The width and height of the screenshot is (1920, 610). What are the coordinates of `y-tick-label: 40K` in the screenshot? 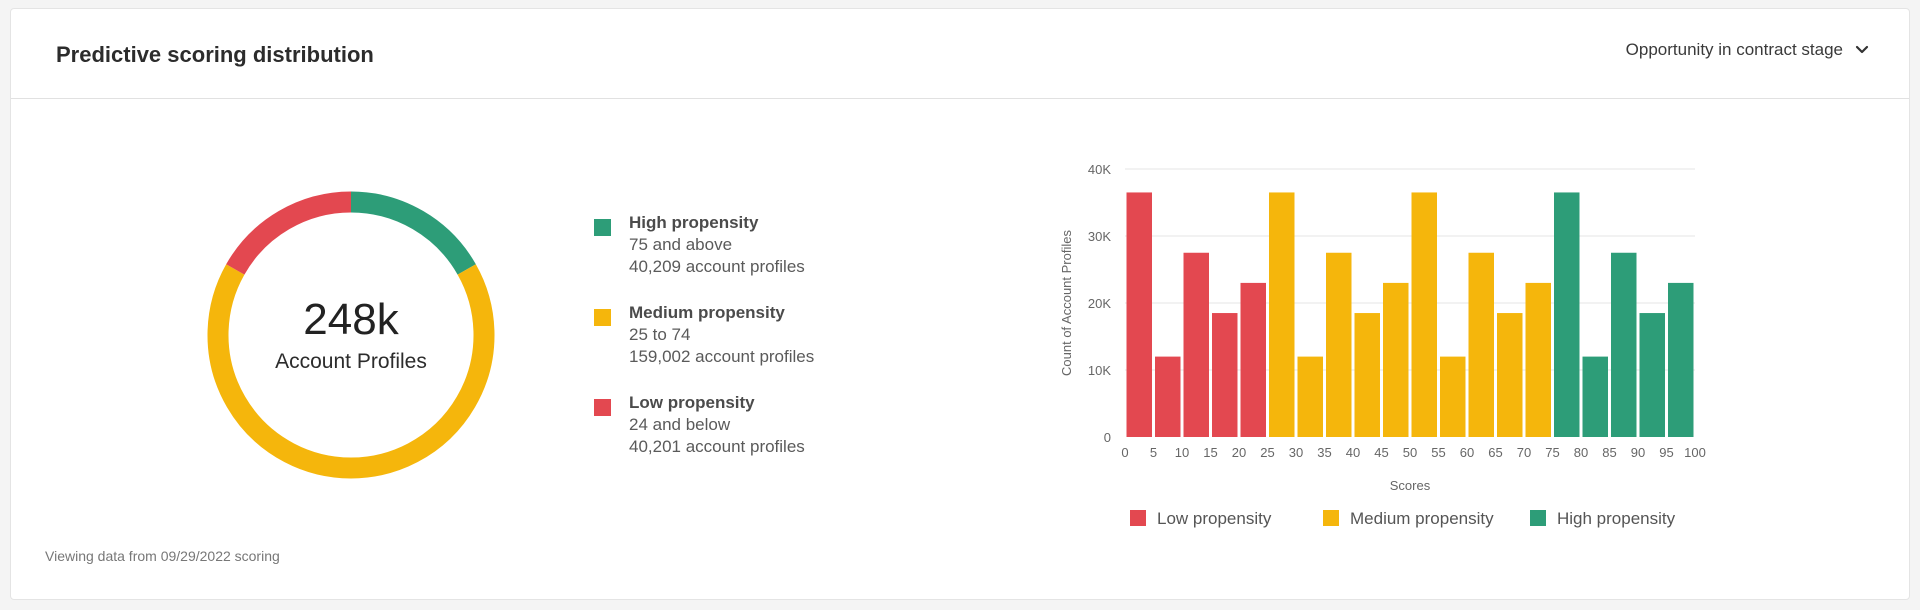 It's located at (1099, 169).